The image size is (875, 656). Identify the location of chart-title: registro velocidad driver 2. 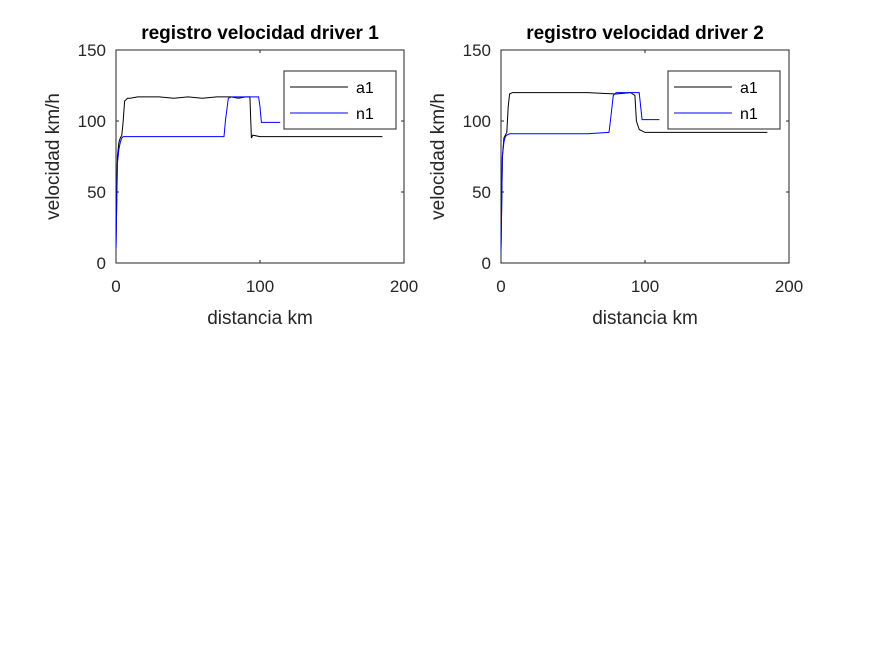
(645, 33).